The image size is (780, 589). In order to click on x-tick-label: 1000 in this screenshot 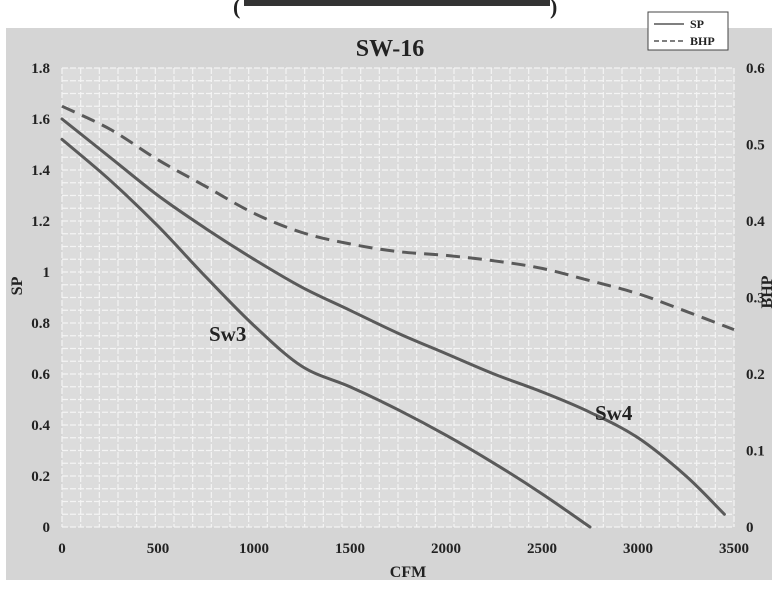, I will do `click(254, 549)`.